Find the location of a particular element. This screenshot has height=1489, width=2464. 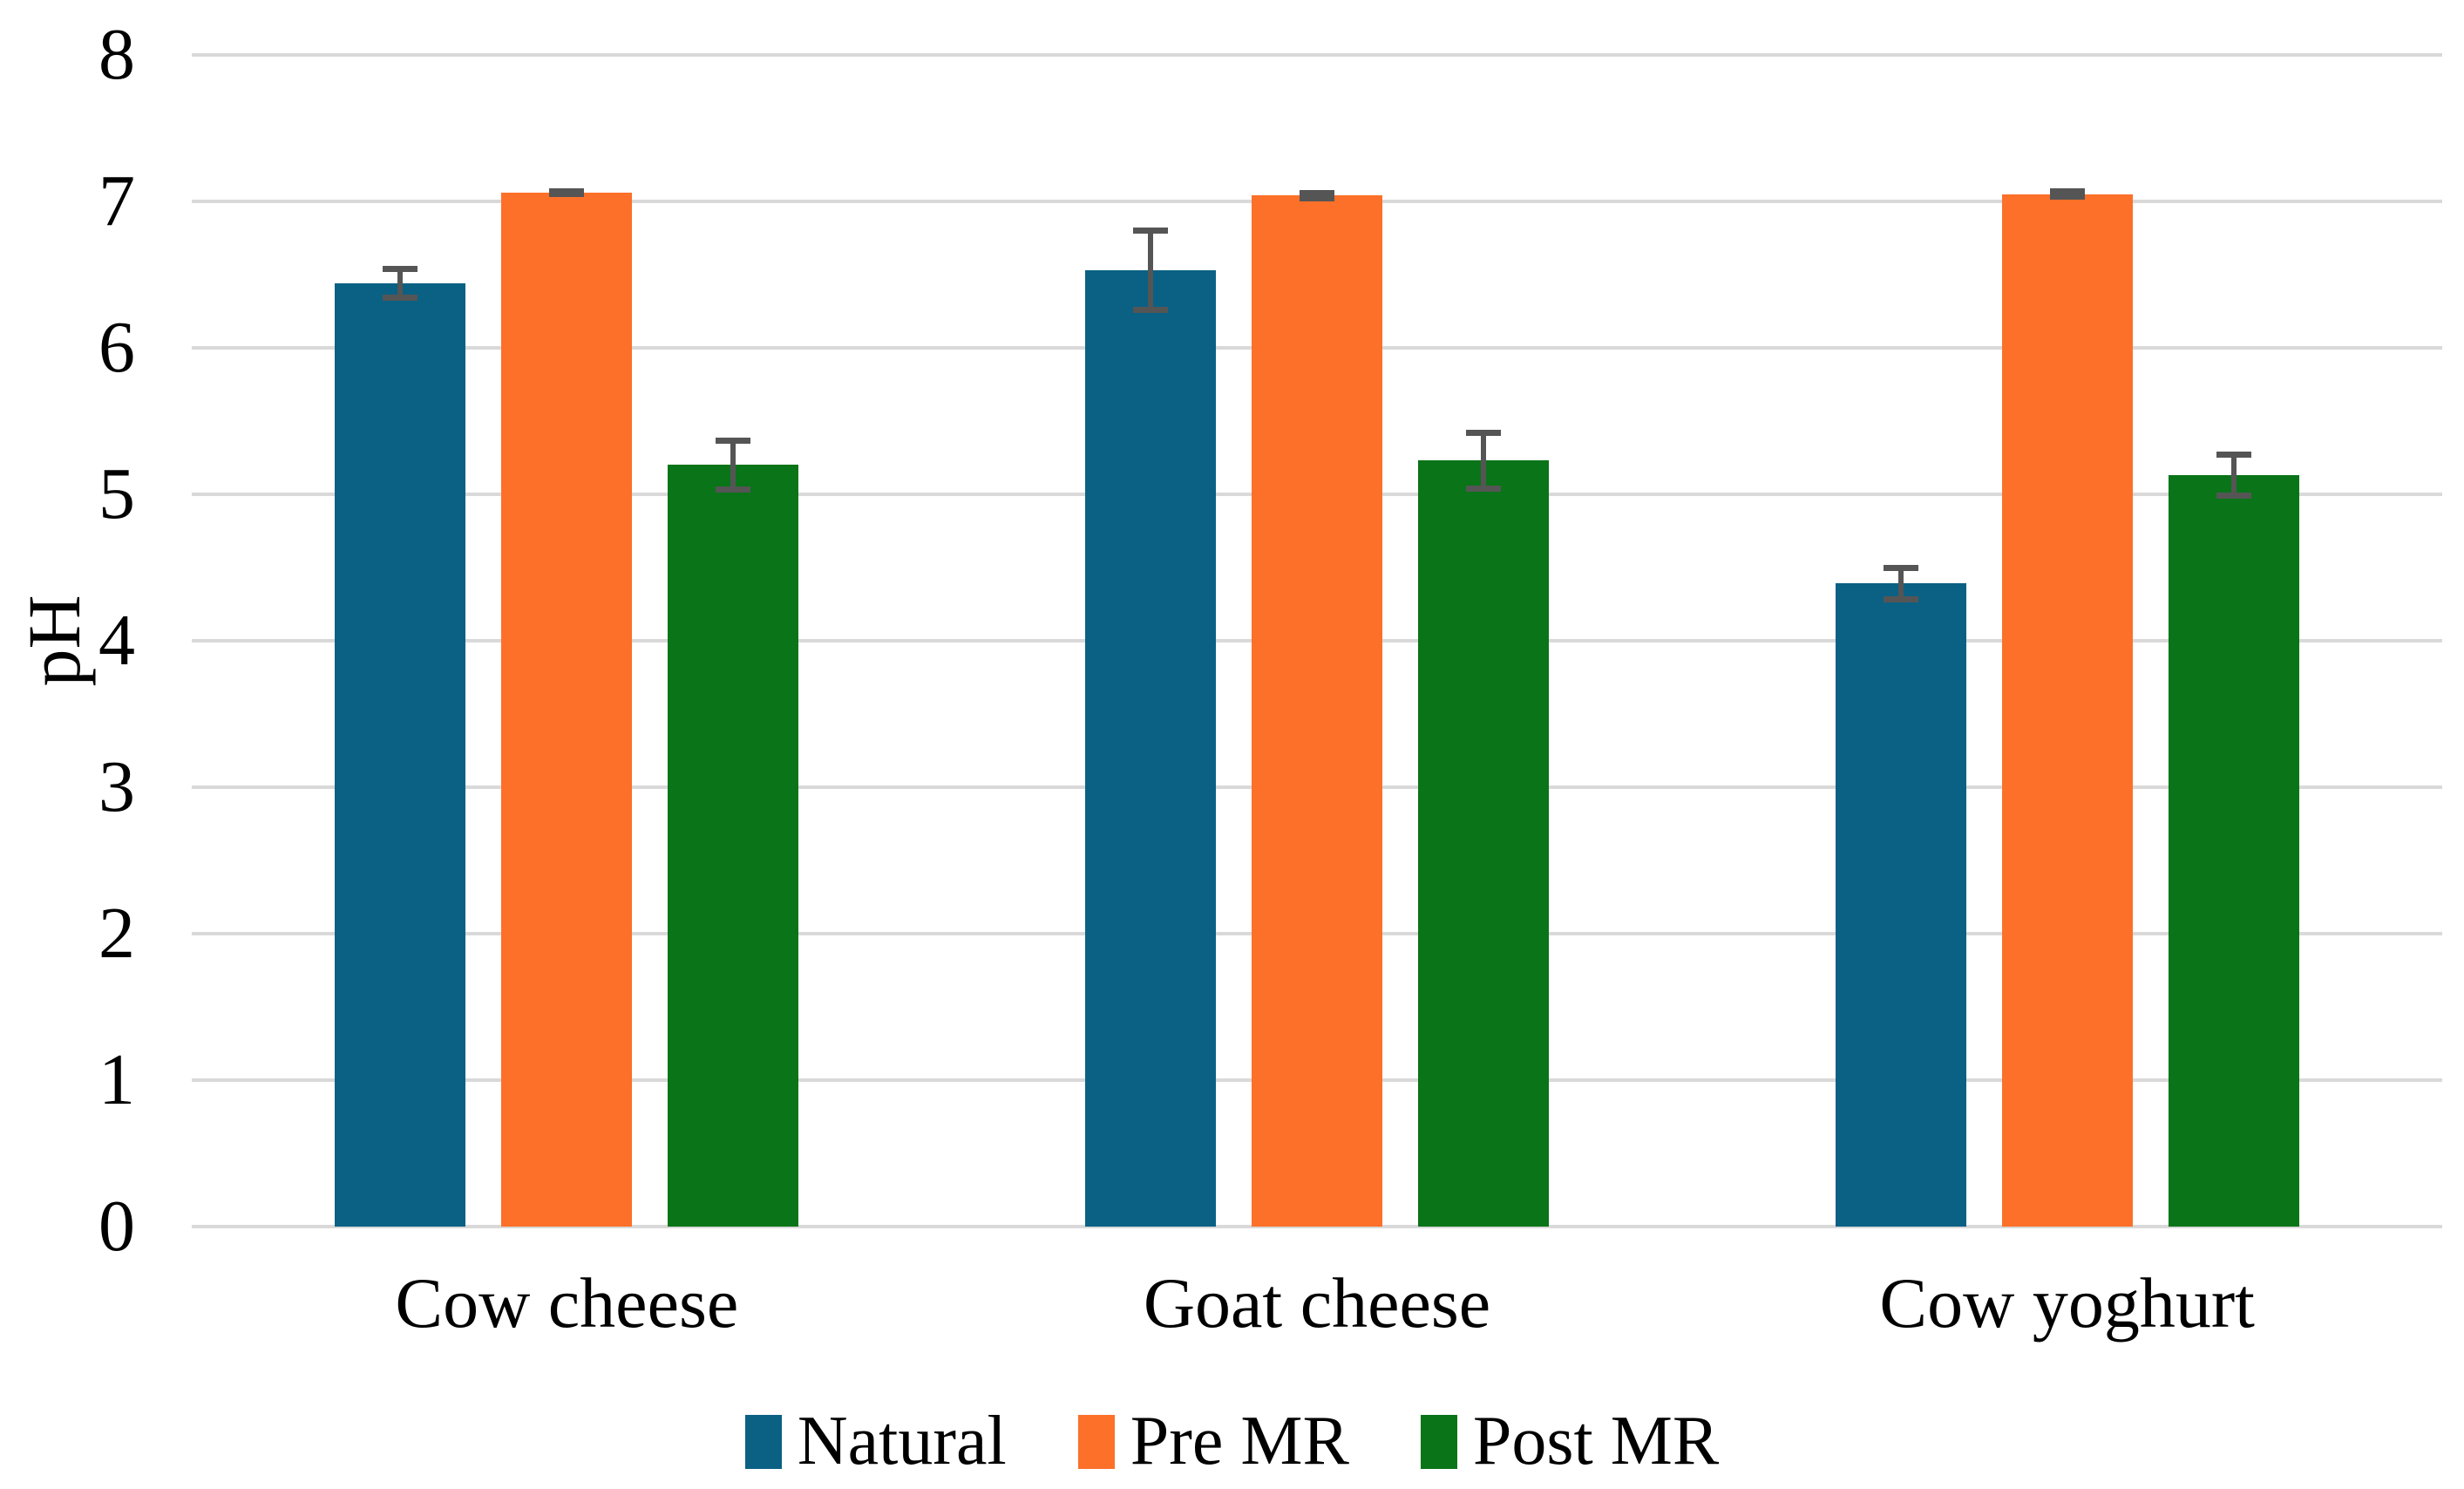

legend-item-natural: Natural is located at coordinates (876, 1441).